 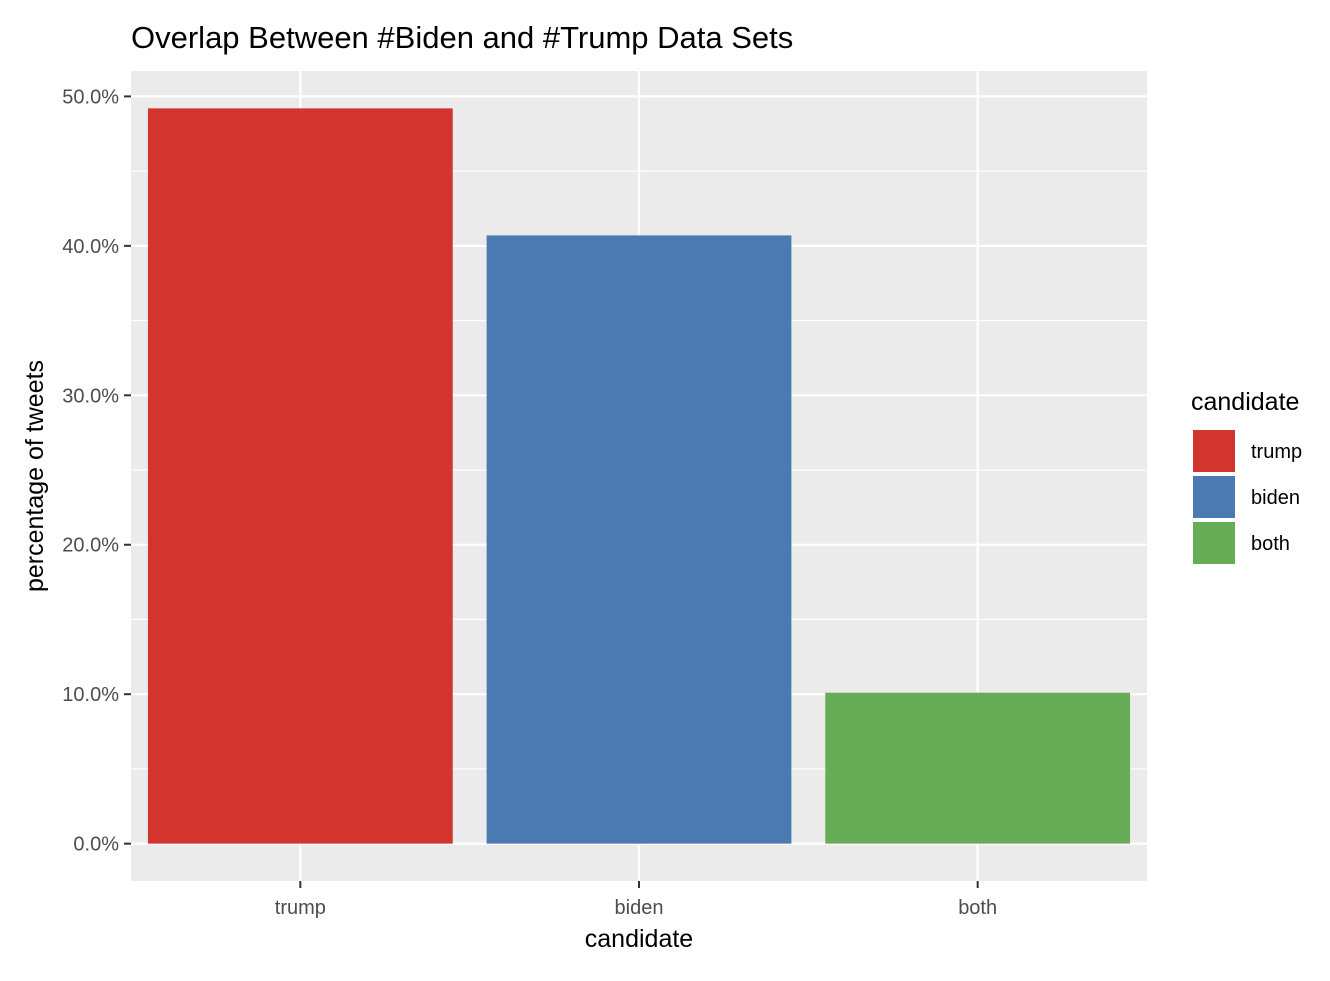 I want to click on x-tick-label: biden, so click(x=639, y=908).